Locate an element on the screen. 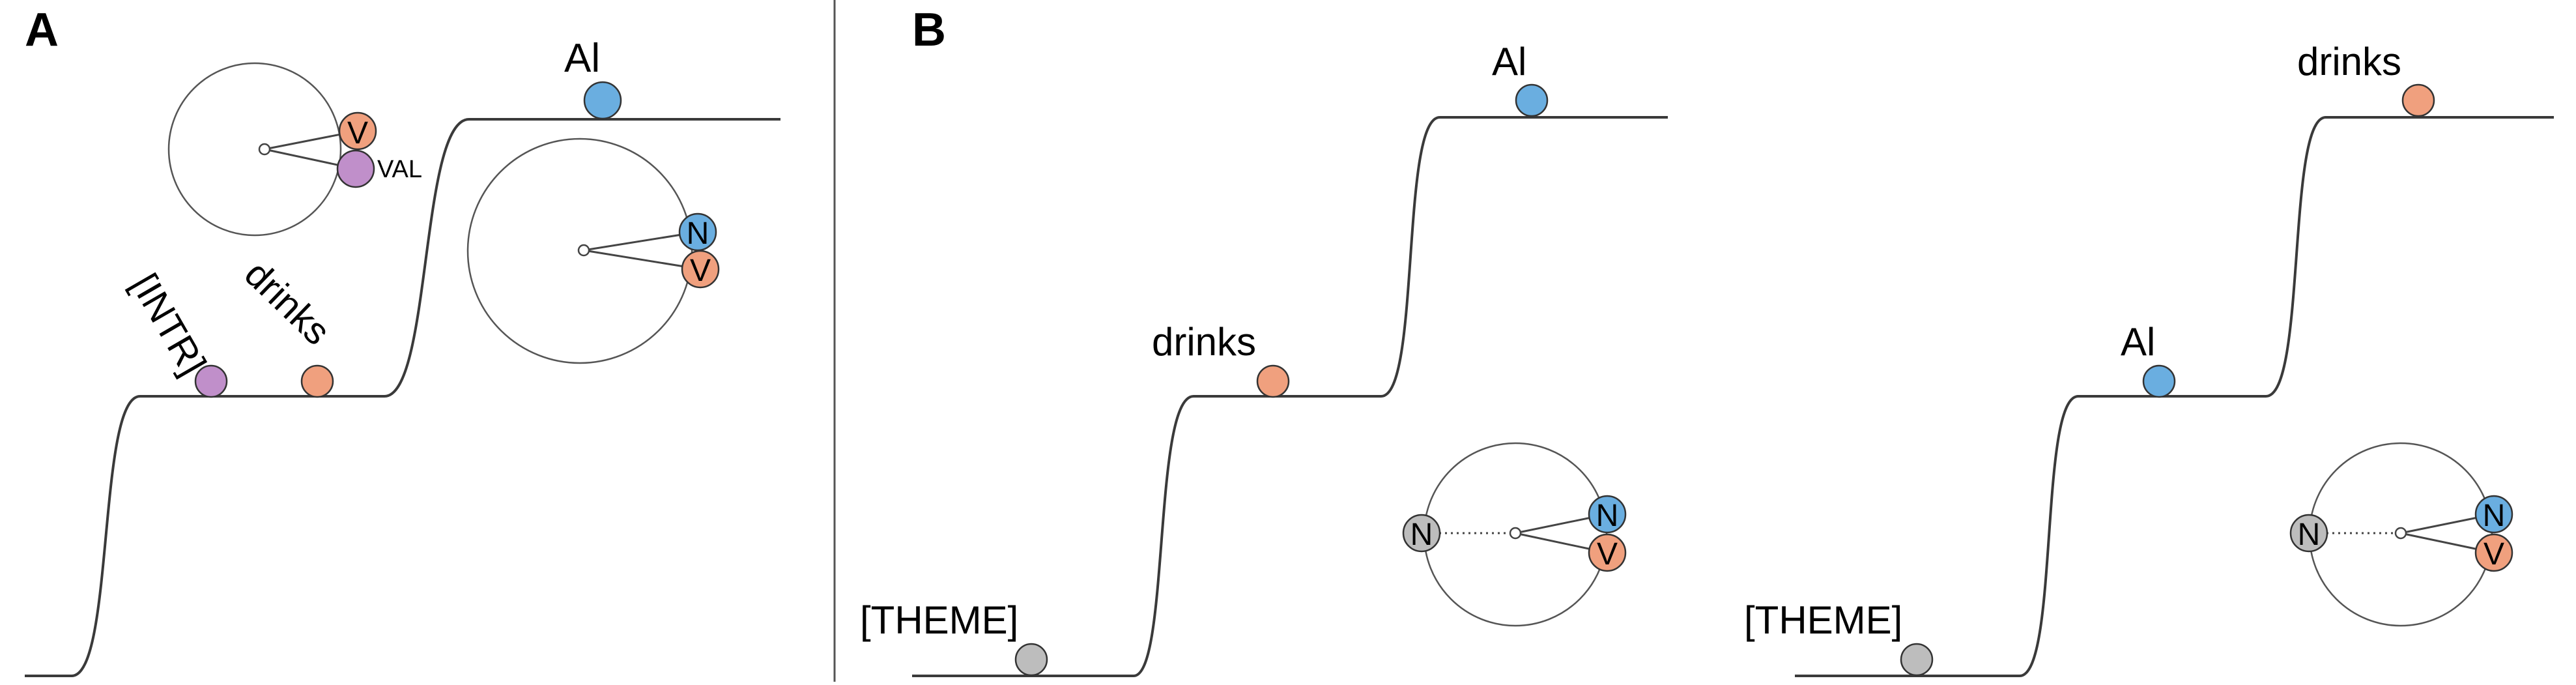  dial-val-label: VAL is located at coordinates (399, 170).